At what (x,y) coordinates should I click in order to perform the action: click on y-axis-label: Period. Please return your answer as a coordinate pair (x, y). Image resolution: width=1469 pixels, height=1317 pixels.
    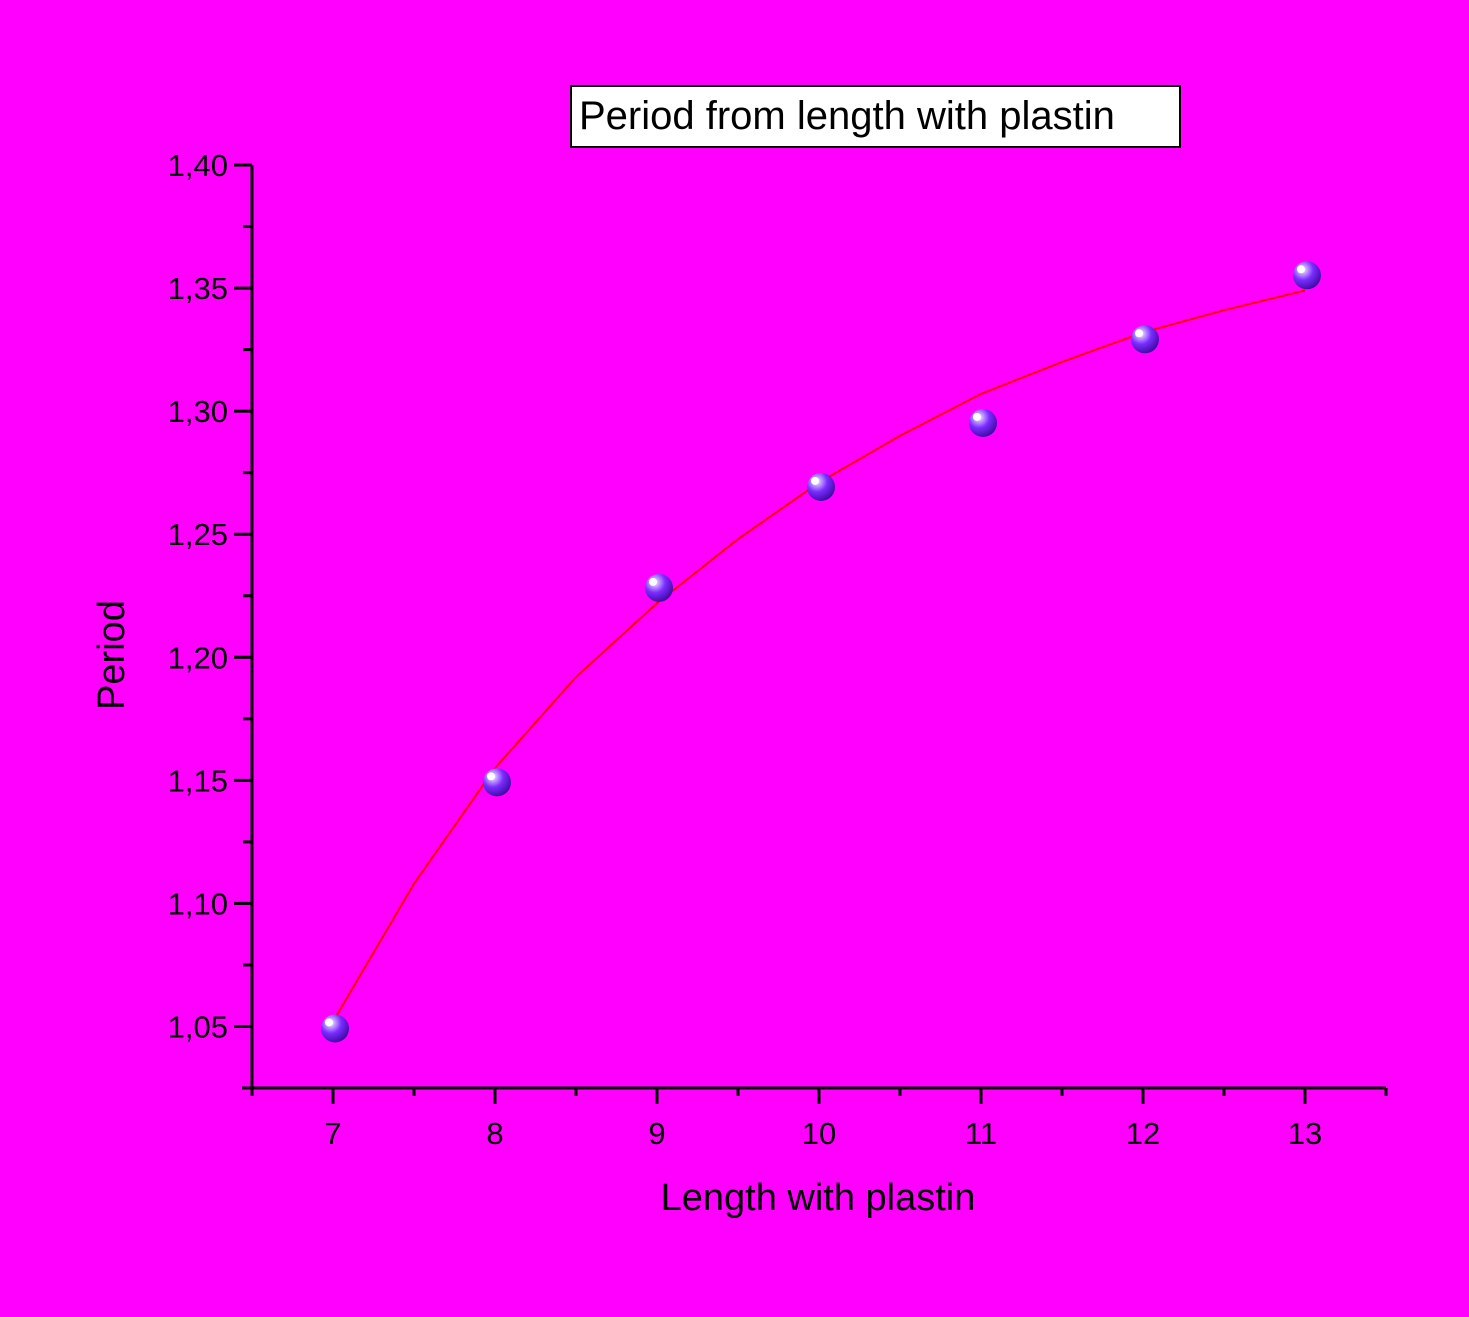
    Looking at the image, I should click on (112, 655).